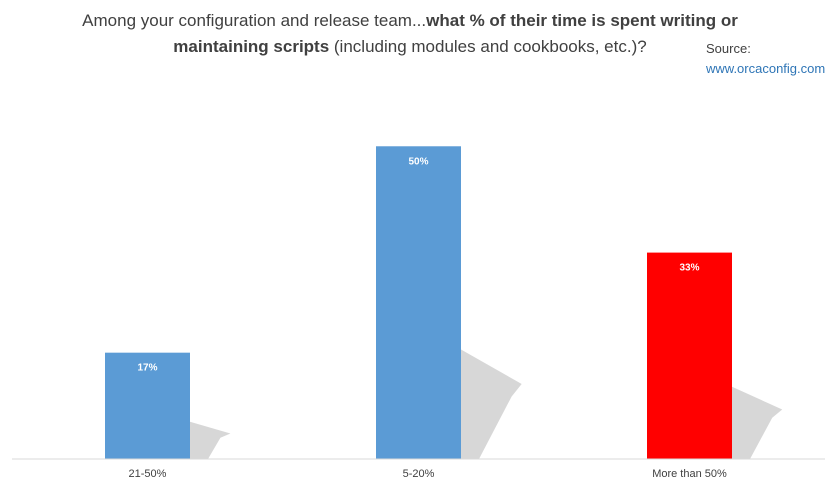 The image size is (837, 489). I want to click on title-part-2: (including modules and cookbooks, etc.)?, so click(488, 46).